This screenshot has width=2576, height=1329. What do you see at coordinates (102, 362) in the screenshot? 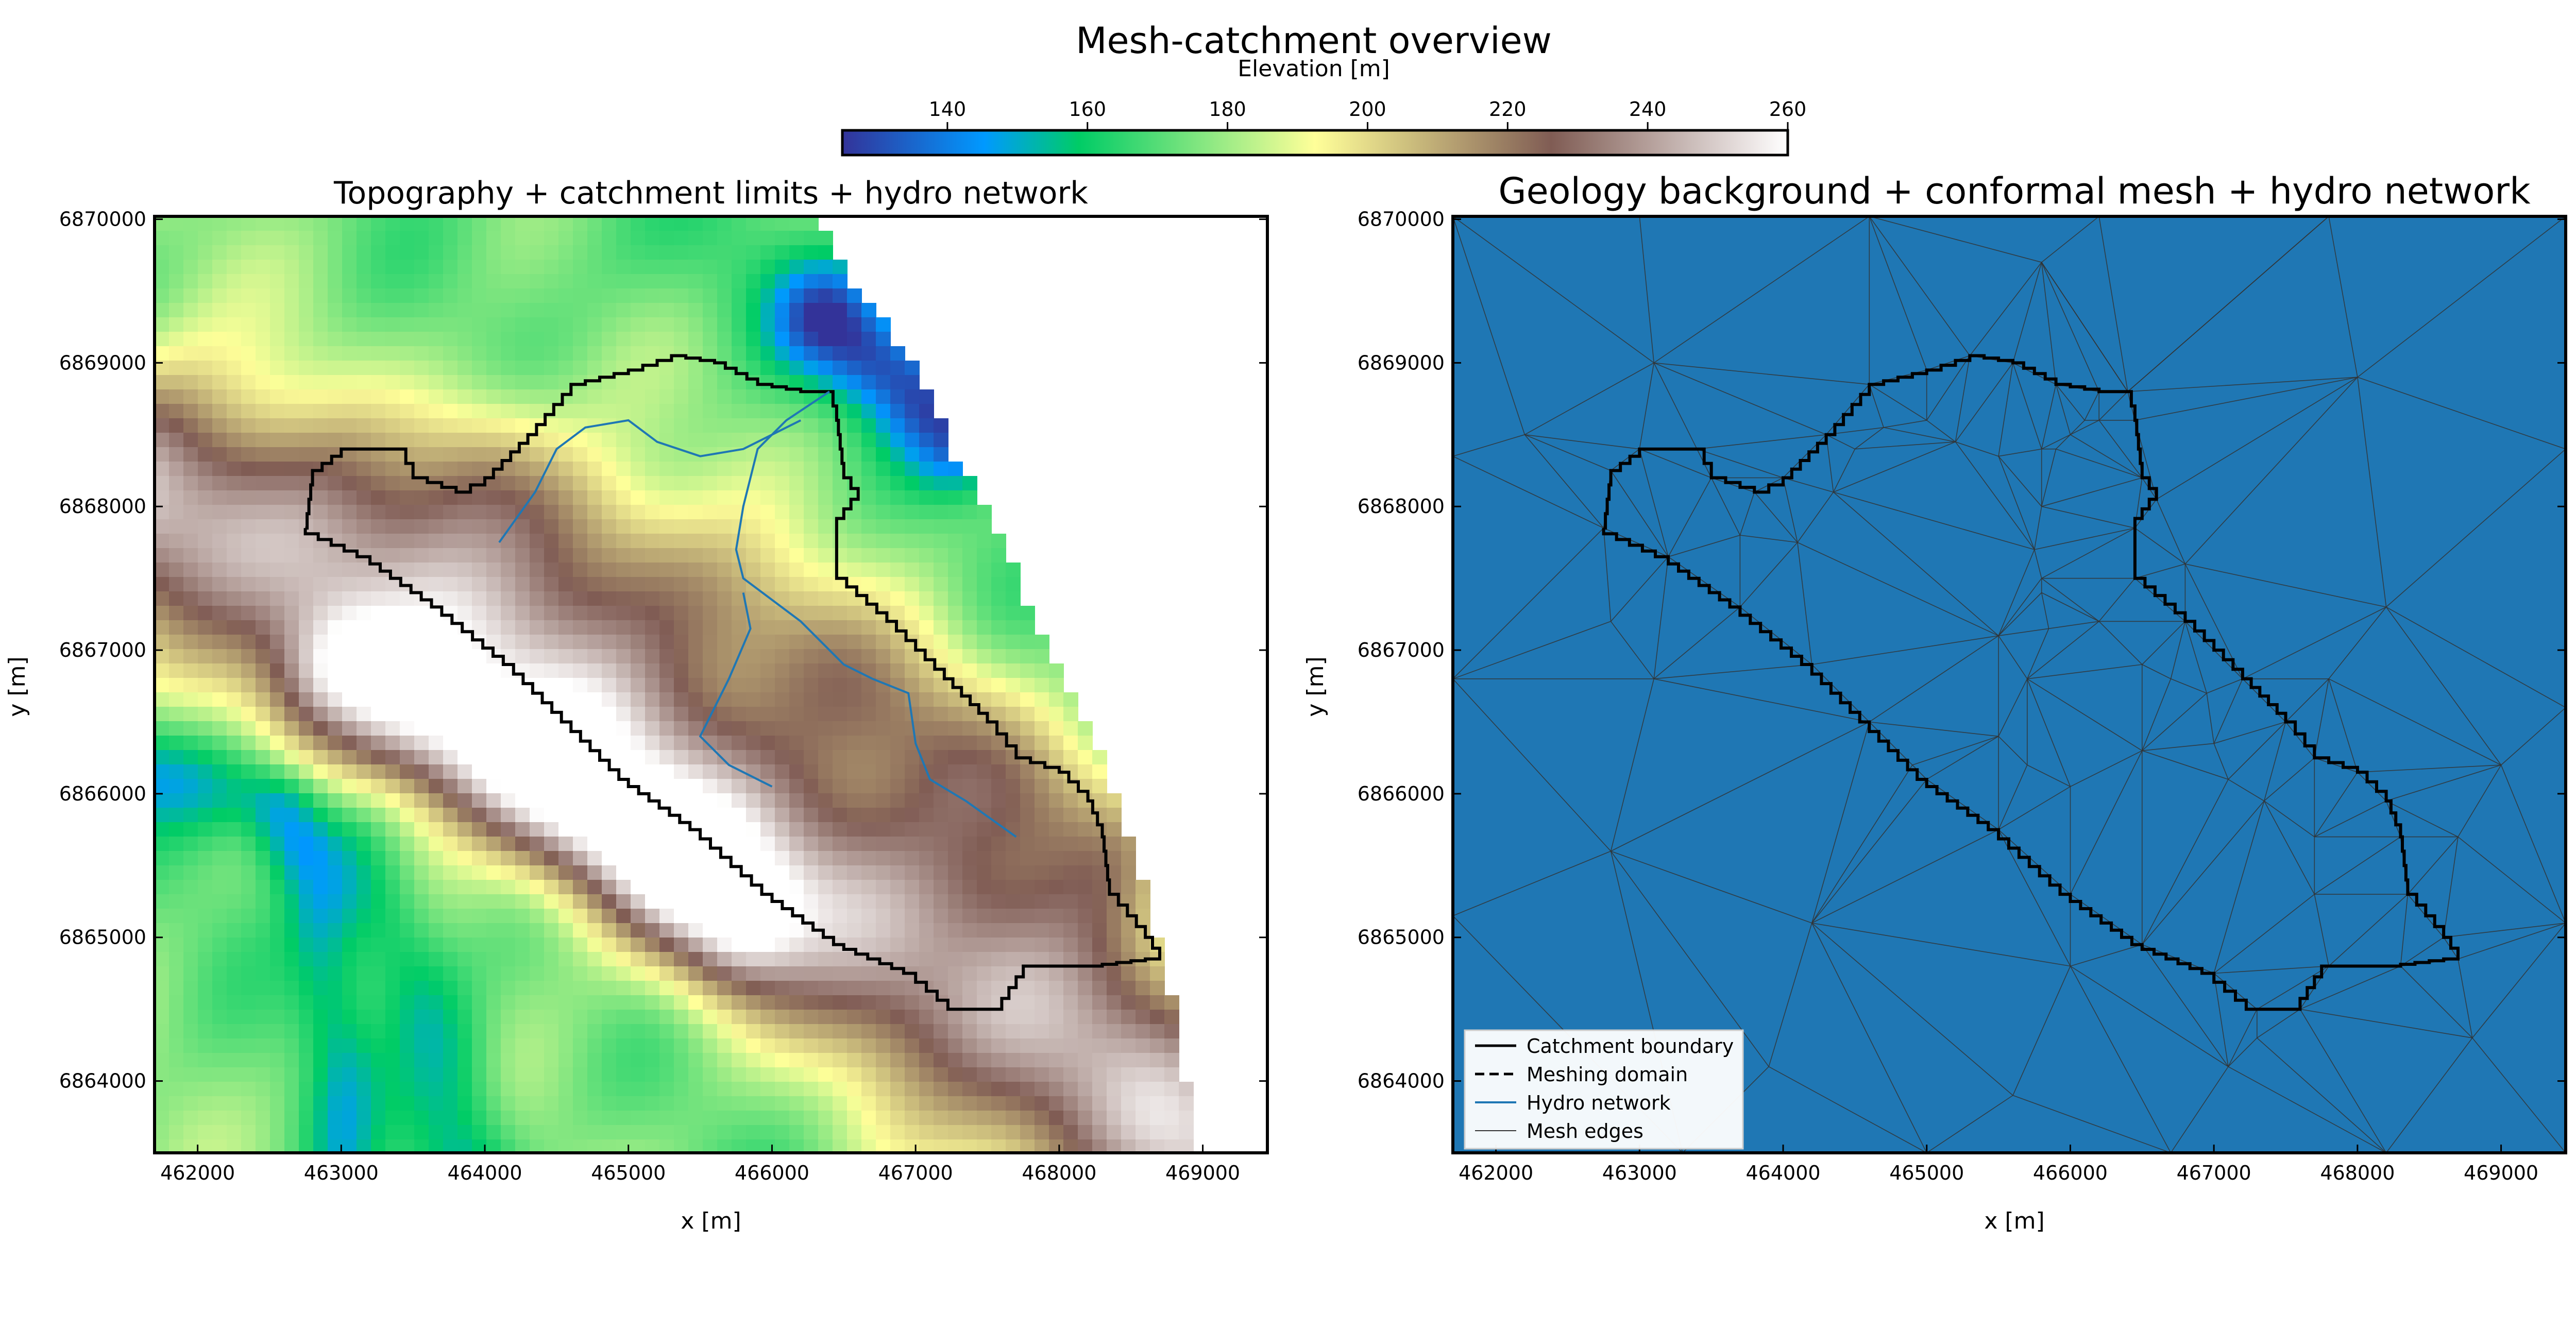
I see `y-tick-label: 6869000` at bounding box center [102, 362].